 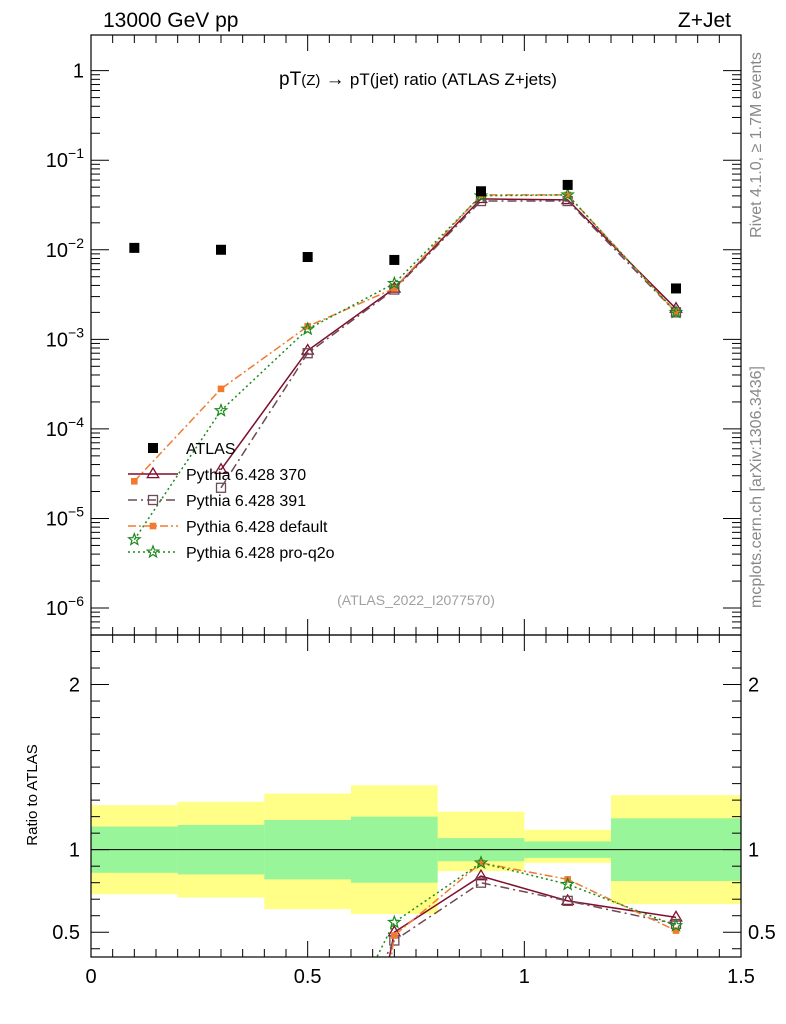 I want to click on mcplots-reference-label: mcplots.cern.ch [arXiv:1306.3436], so click(x=756, y=487).